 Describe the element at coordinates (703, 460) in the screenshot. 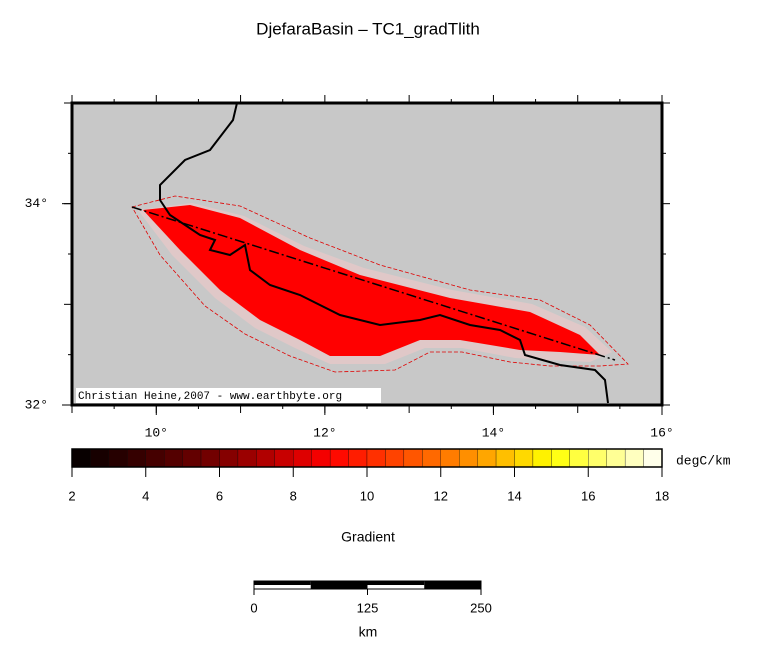

I see `colorbar-unit: degC/km` at that location.